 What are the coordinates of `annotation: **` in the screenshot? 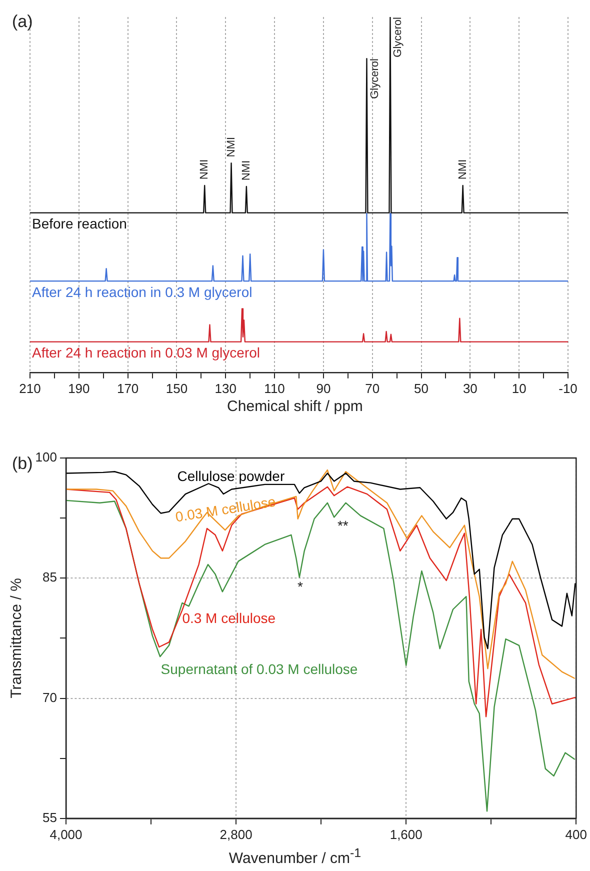 It's located at (343, 526).